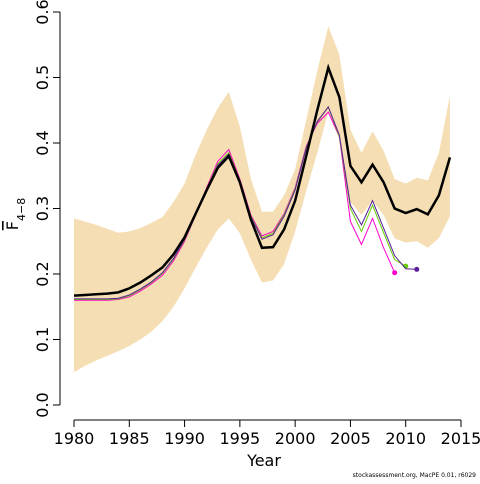 This screenshot has width=480, height=484. Describe the element at coordinates (460, 438) in the screenshot. I see `x-tick-label: 2015` at that location.